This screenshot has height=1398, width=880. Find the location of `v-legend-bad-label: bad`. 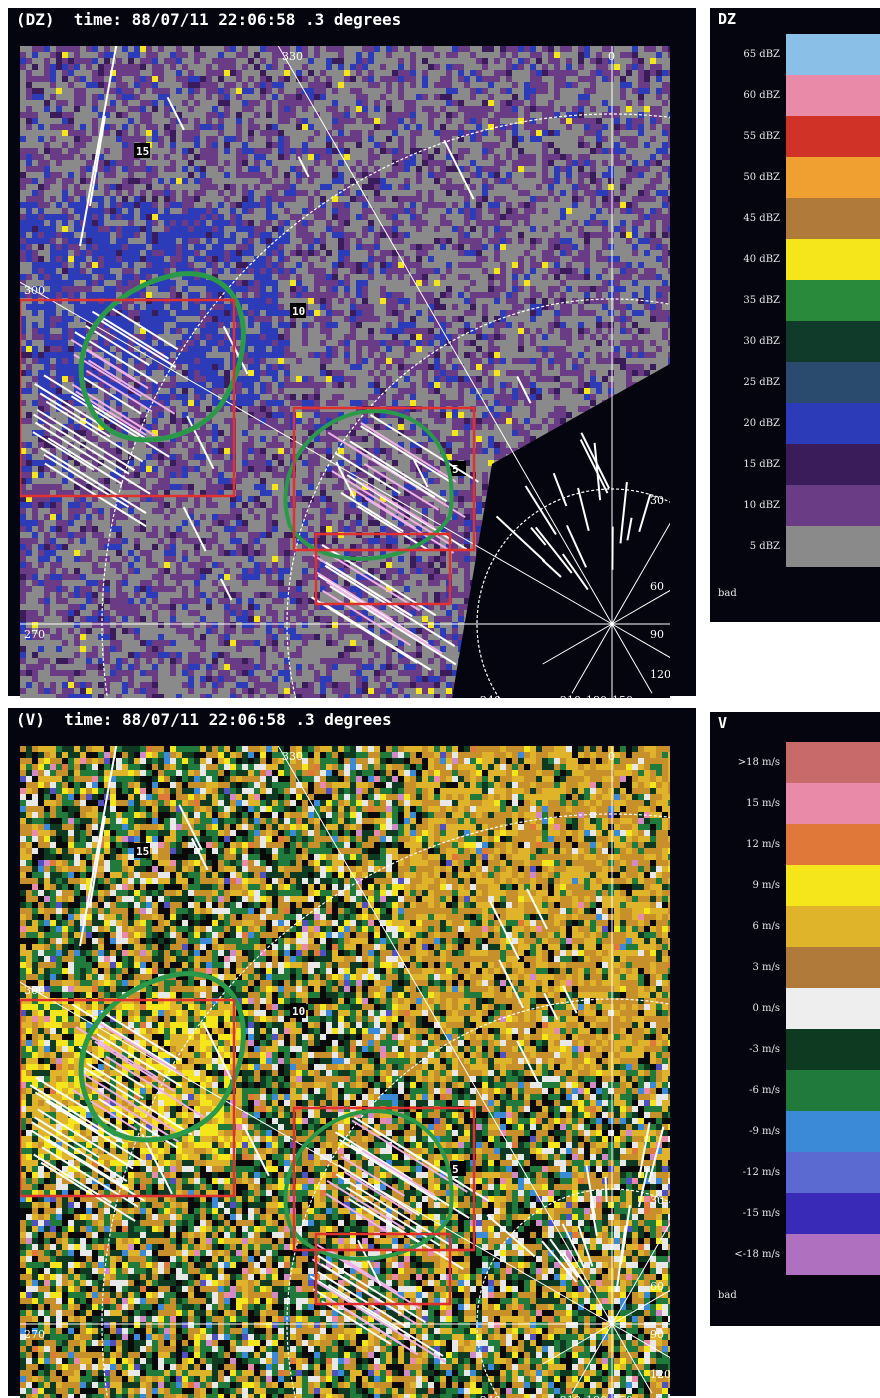

v-legend-bad-label: bad is located at coordinates (727, 1295).